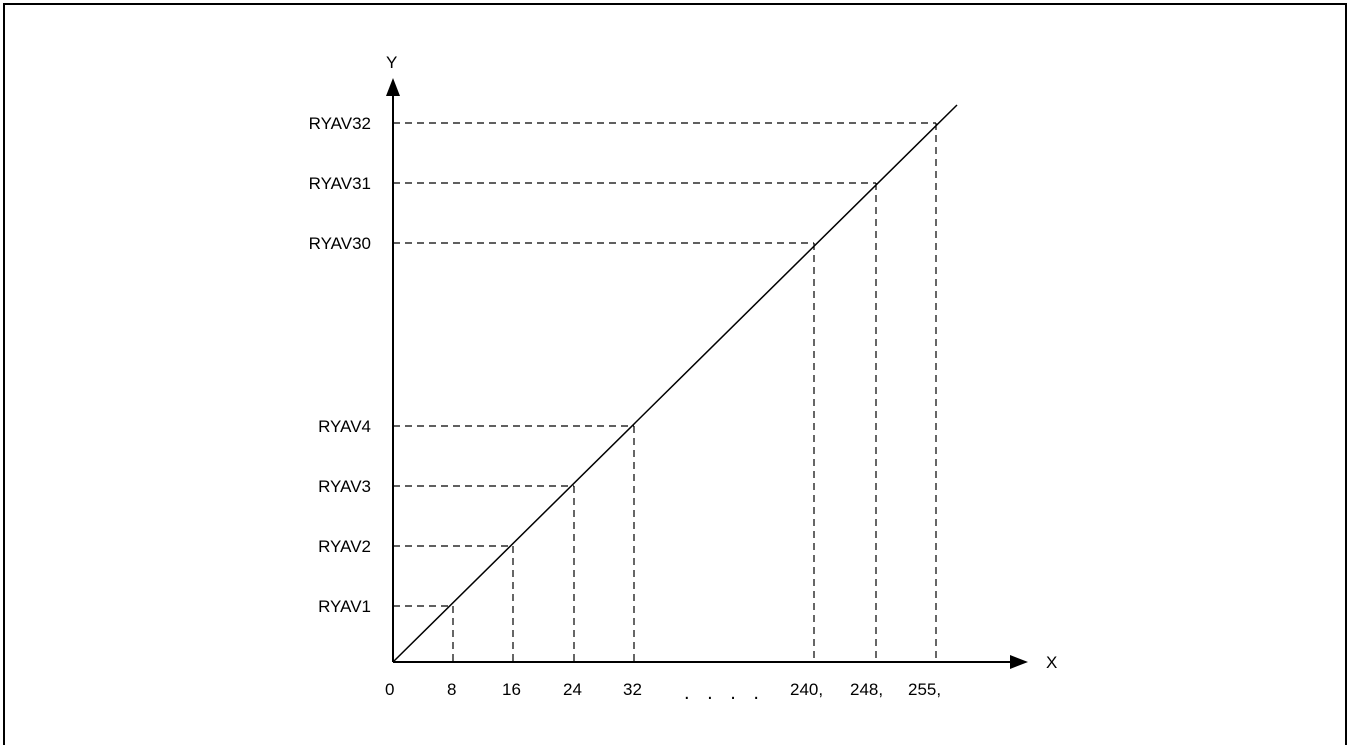 Image resolution: width=1354 pixels, height=745 pixels. What do you see at coordinates (451, 689) in the screenshot?
I see `x-tick-label: 8` at bounding box center [451, 689].